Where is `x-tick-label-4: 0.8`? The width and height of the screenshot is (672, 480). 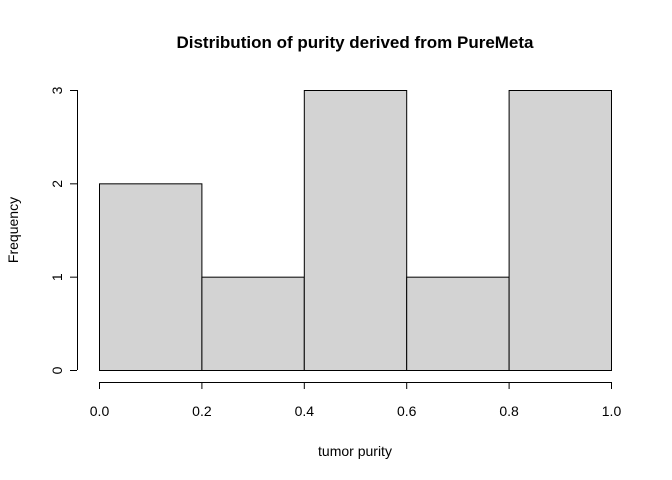
x-tick-label-4: 0.8 is located at coordinates (509, 411).